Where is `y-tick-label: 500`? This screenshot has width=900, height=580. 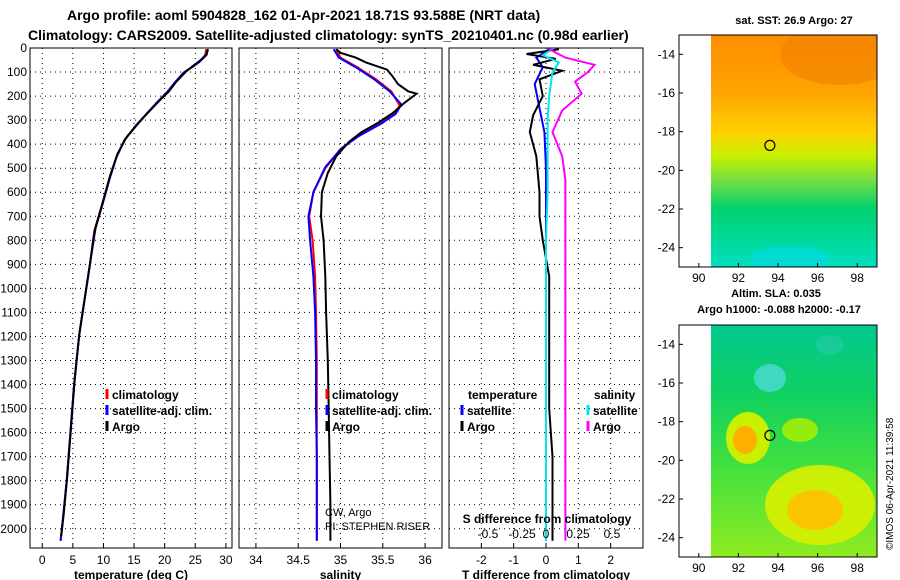 y-tick-label: 500 is located at coordinates (17, 168).